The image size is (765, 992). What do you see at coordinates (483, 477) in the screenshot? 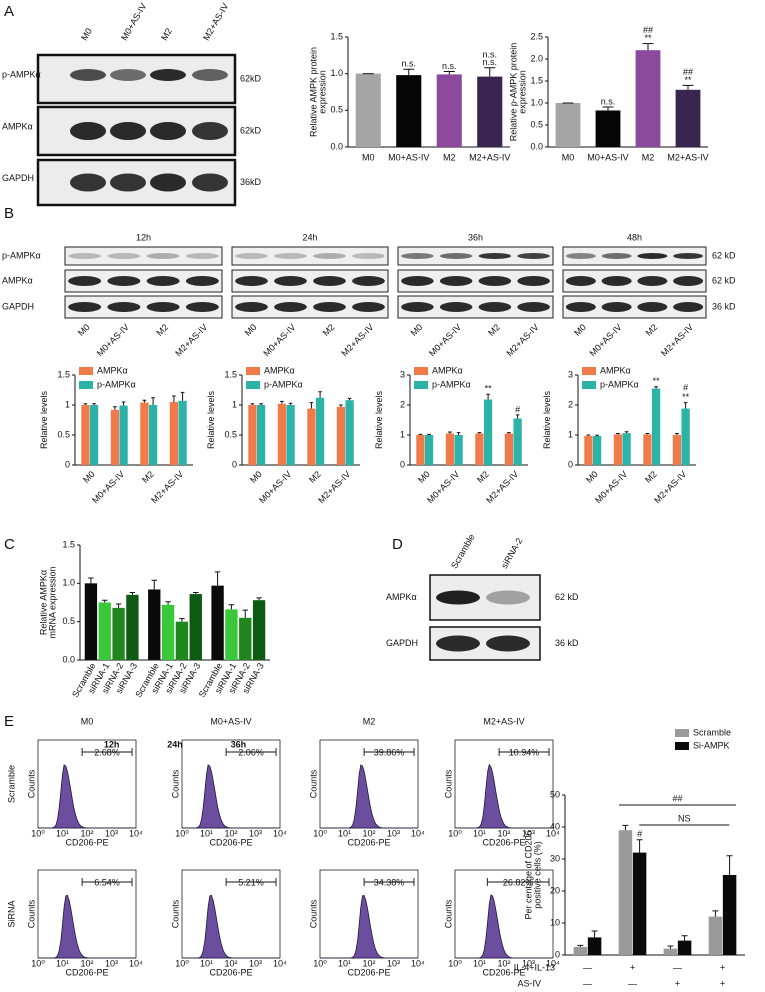
I see `x-tick-label: M2` at bounding box center [483, 477].